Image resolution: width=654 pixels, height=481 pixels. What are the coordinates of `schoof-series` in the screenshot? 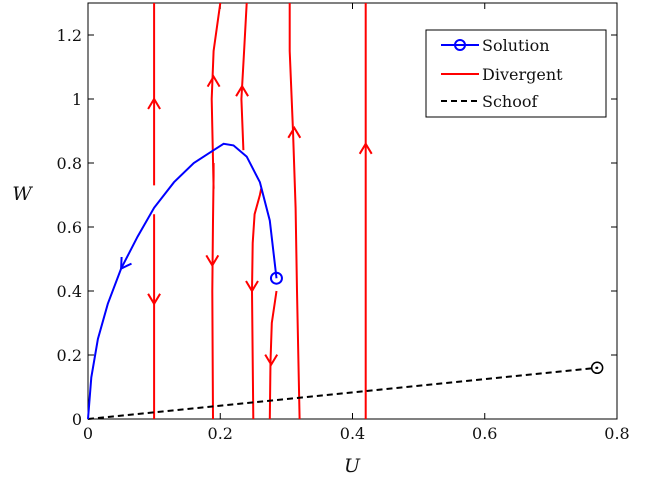 It's located at (345, 390).